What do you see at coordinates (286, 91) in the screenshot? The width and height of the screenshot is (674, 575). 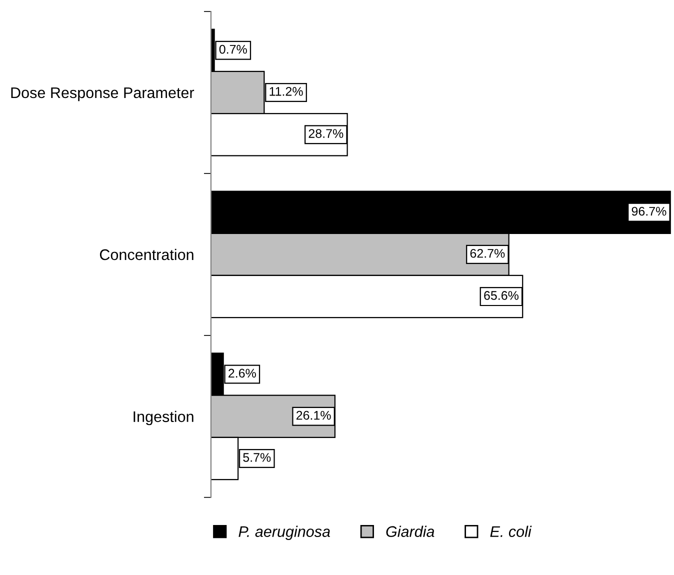 I see `data-label: 11.2%` at bounding box center [286, 91].